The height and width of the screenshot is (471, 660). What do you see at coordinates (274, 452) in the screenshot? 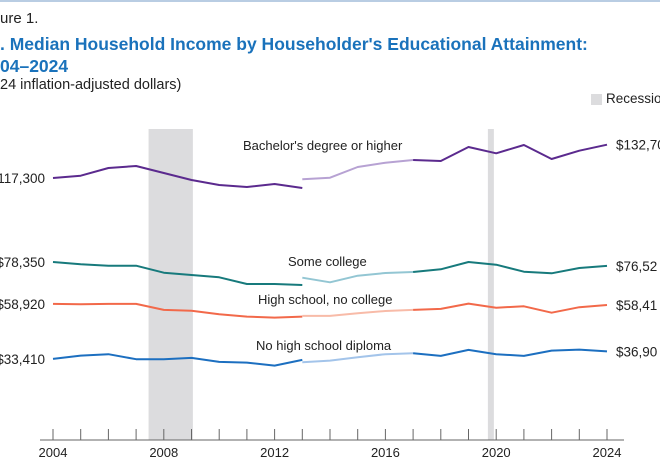
I see `x-tick-label: 2012` at bounding box center [274, 452].